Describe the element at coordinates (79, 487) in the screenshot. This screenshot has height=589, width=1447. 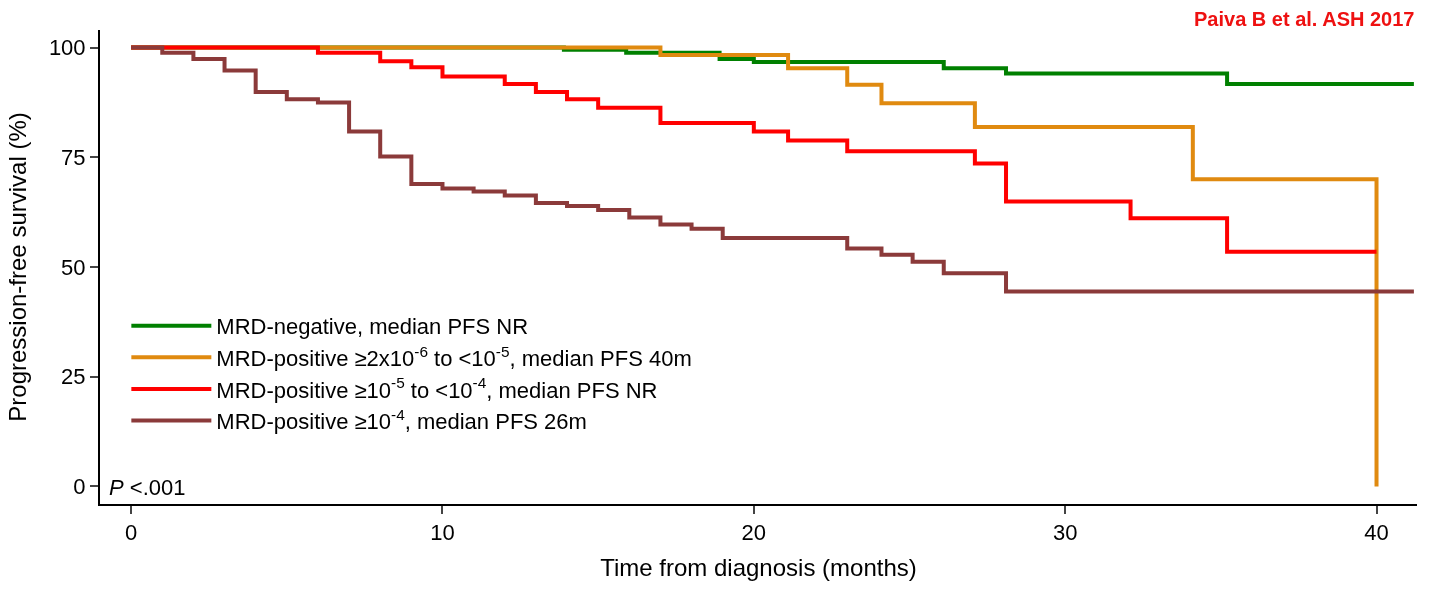
I see `y-tick-label: 0` at that location.